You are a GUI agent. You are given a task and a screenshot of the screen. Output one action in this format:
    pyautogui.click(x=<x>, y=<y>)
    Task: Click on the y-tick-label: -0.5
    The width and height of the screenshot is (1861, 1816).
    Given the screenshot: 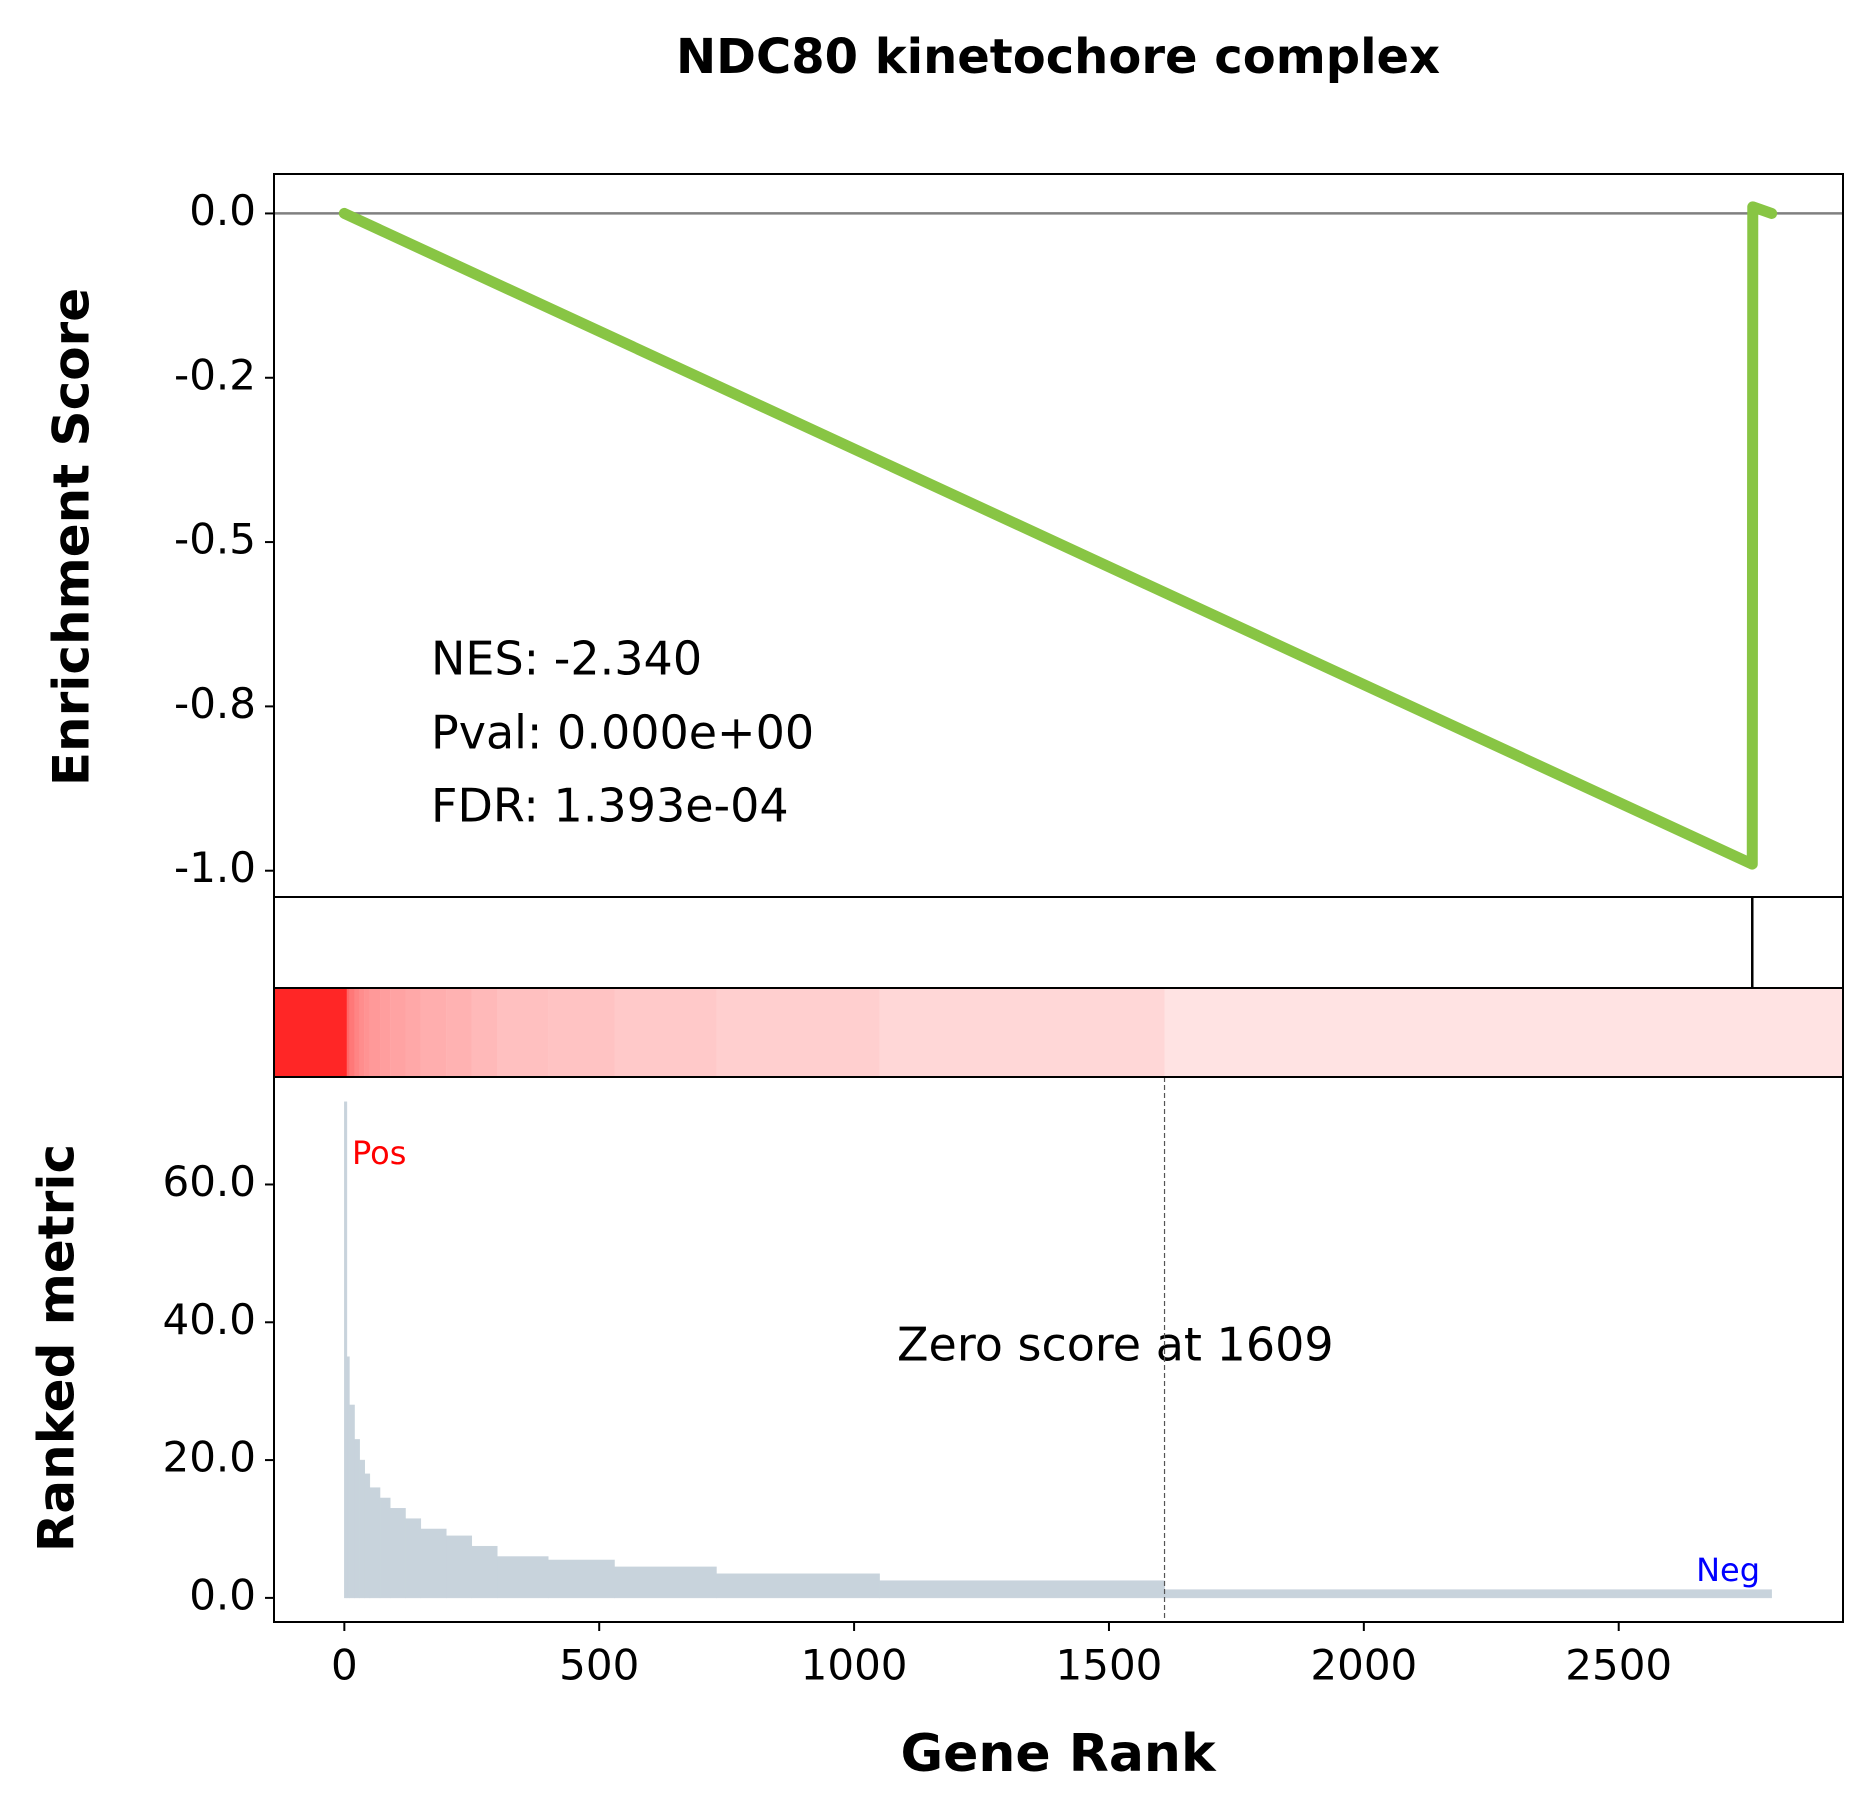 What is the action you would take?
    pyautogui.click(x=215, y=539)
    